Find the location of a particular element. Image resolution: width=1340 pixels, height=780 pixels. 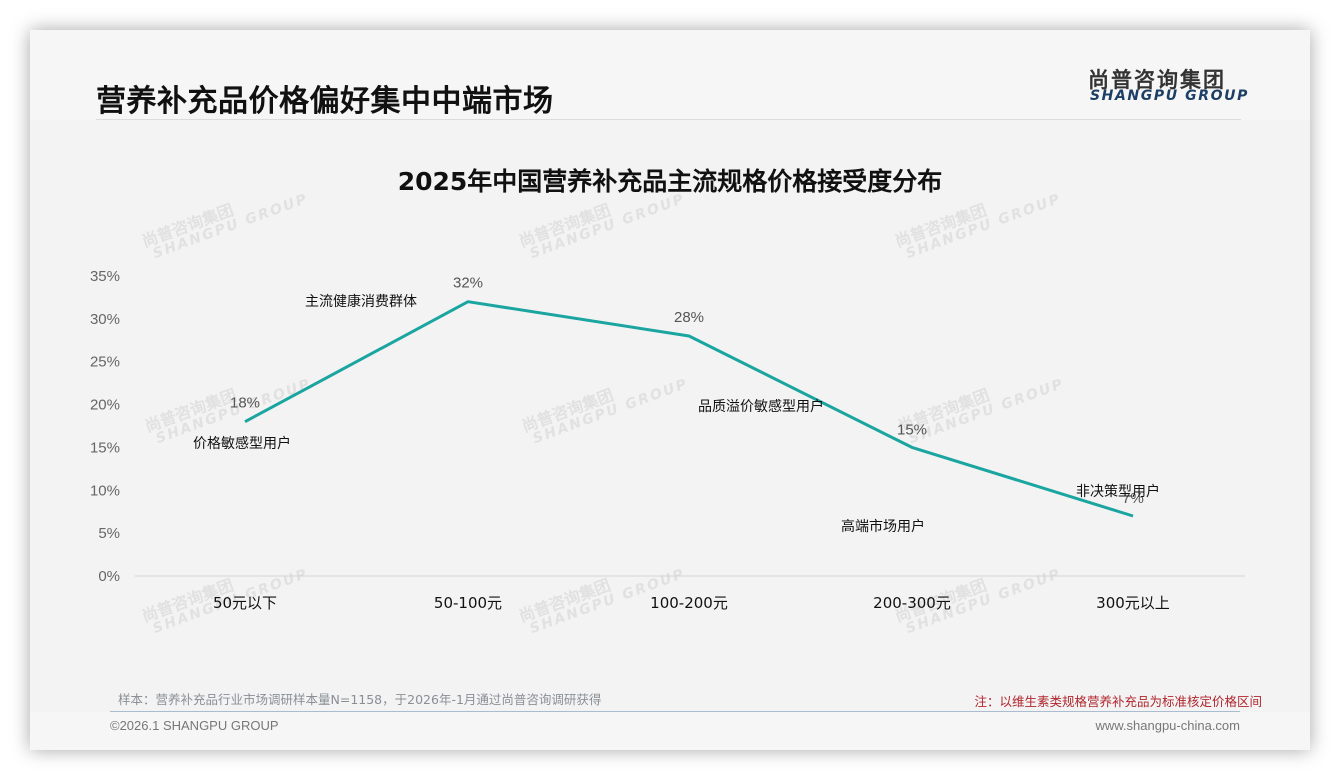

logo-chinese: 尚普咨询集团 is located at coordinates (1157, 80).